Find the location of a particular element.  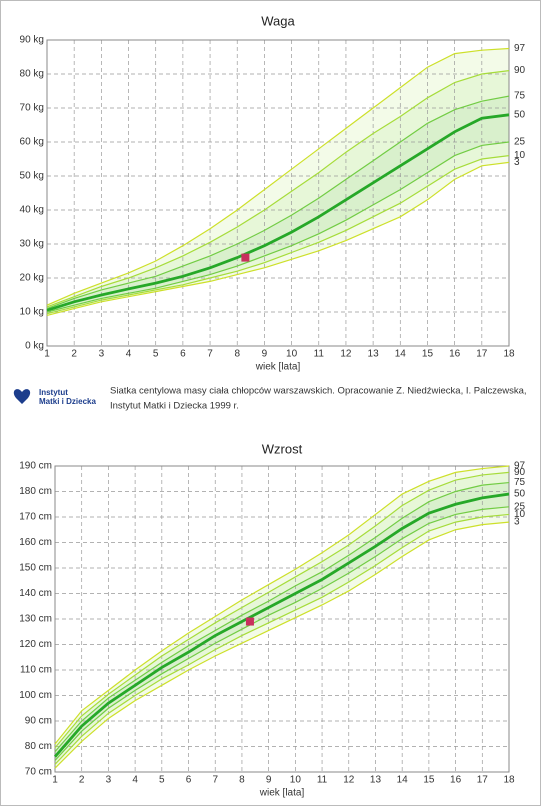

y-tick-label: 90 cm is located at coordinates (38, 721).